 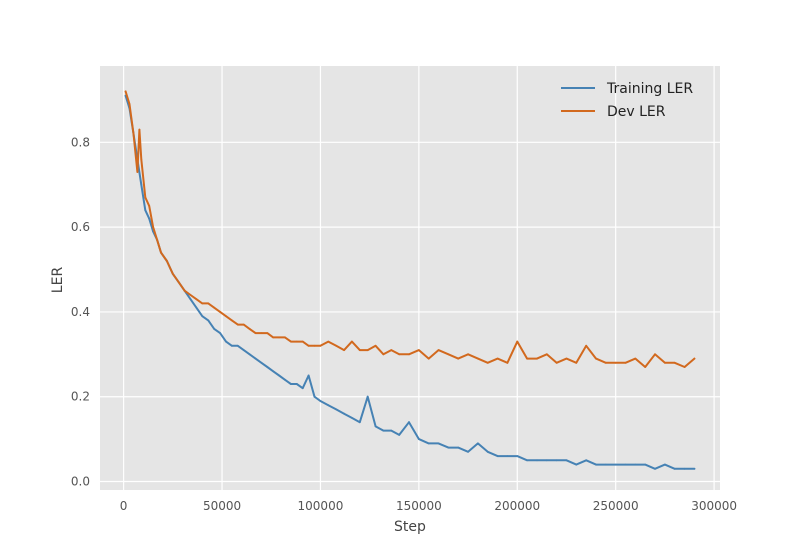 I want to click on x-tick-label: 0, so click(x=124, y=506).